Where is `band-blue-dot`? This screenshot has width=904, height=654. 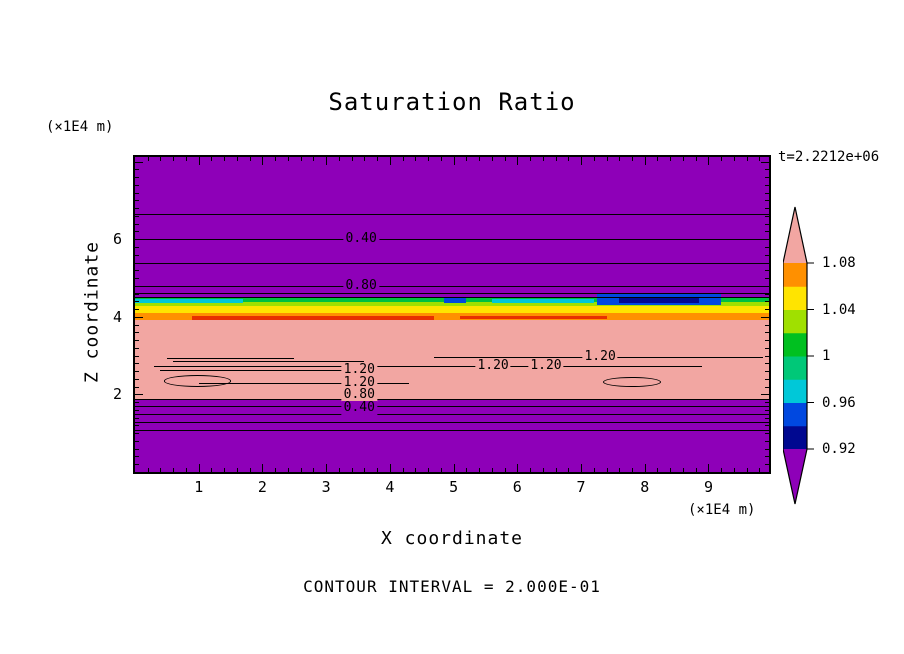
band-blue-dot is located at coordinates (455, 300).